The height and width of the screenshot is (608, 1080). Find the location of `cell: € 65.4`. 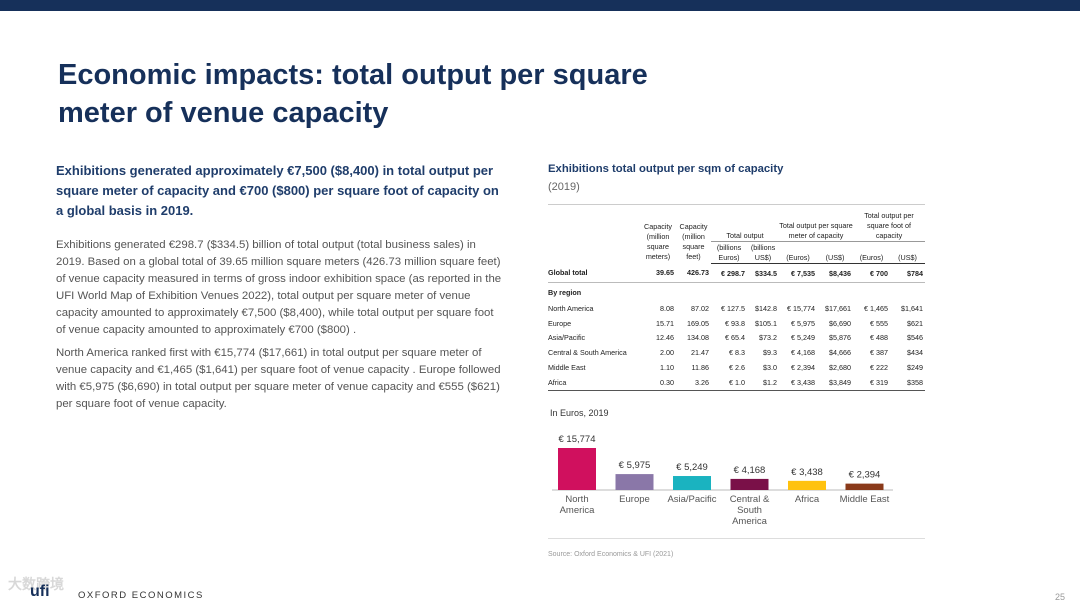

cell: € 65.4 is located at coordinates (735, 338).